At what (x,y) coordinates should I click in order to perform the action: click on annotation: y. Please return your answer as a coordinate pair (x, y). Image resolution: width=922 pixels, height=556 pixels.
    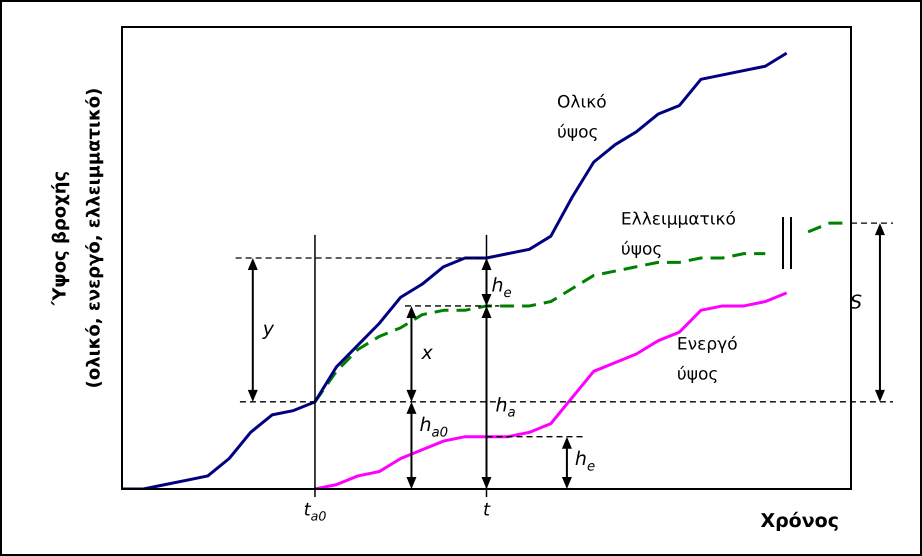
    Looking at the image, I should click on (268, 329).